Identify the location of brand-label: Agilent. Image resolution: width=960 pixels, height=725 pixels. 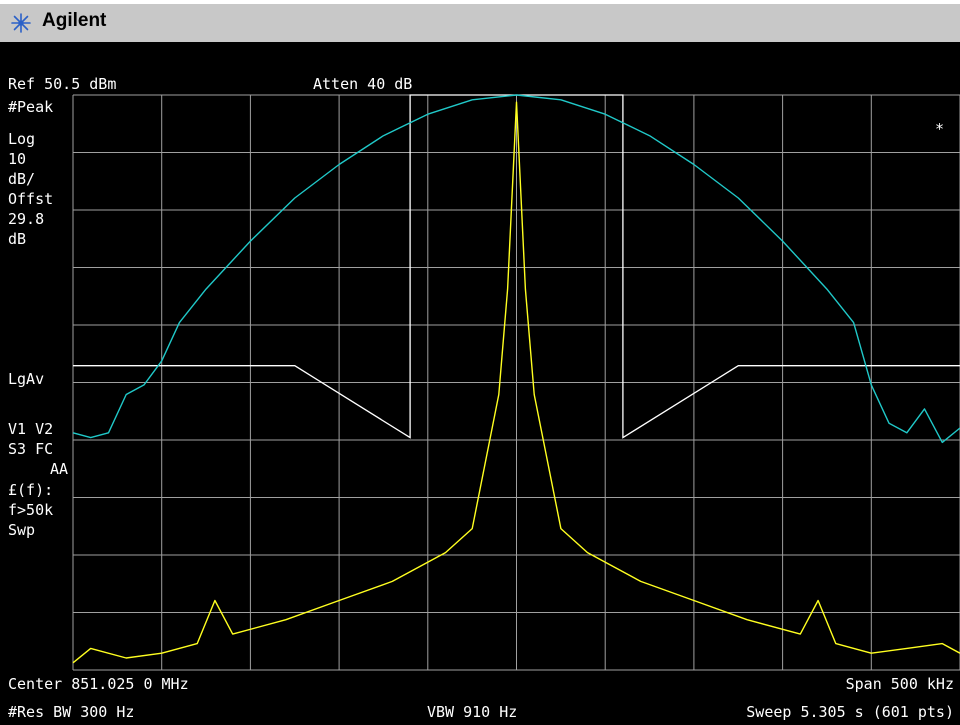
(74, 20).